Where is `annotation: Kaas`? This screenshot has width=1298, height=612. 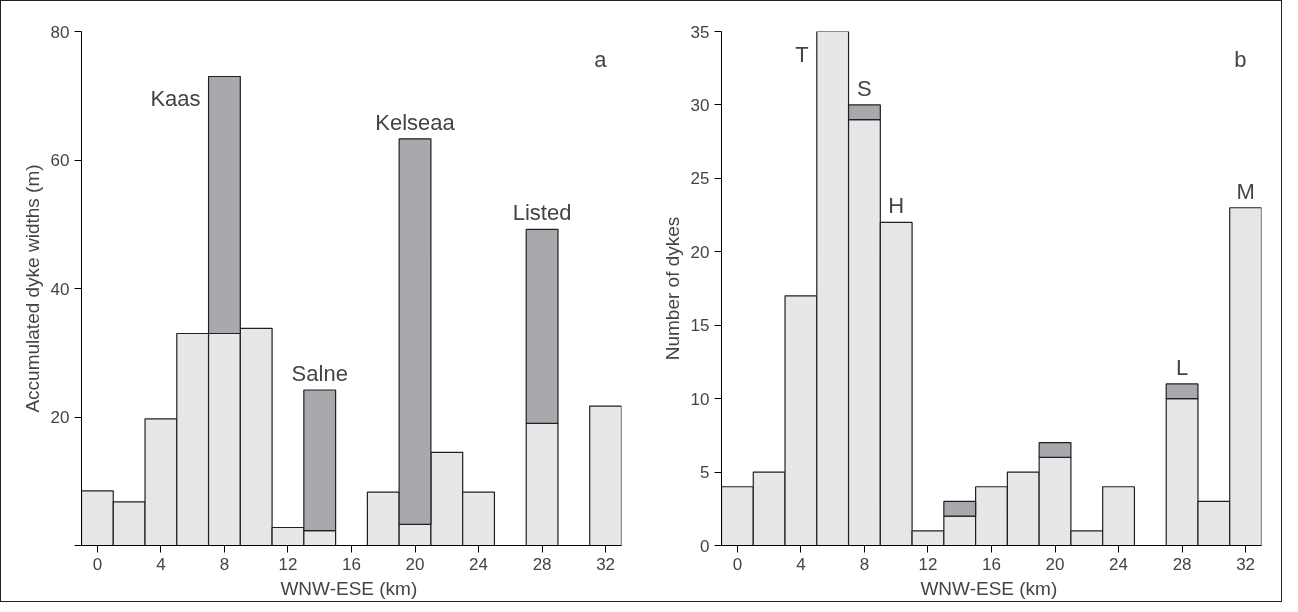
annotation: Kaas is located at coordinates (175, 99).